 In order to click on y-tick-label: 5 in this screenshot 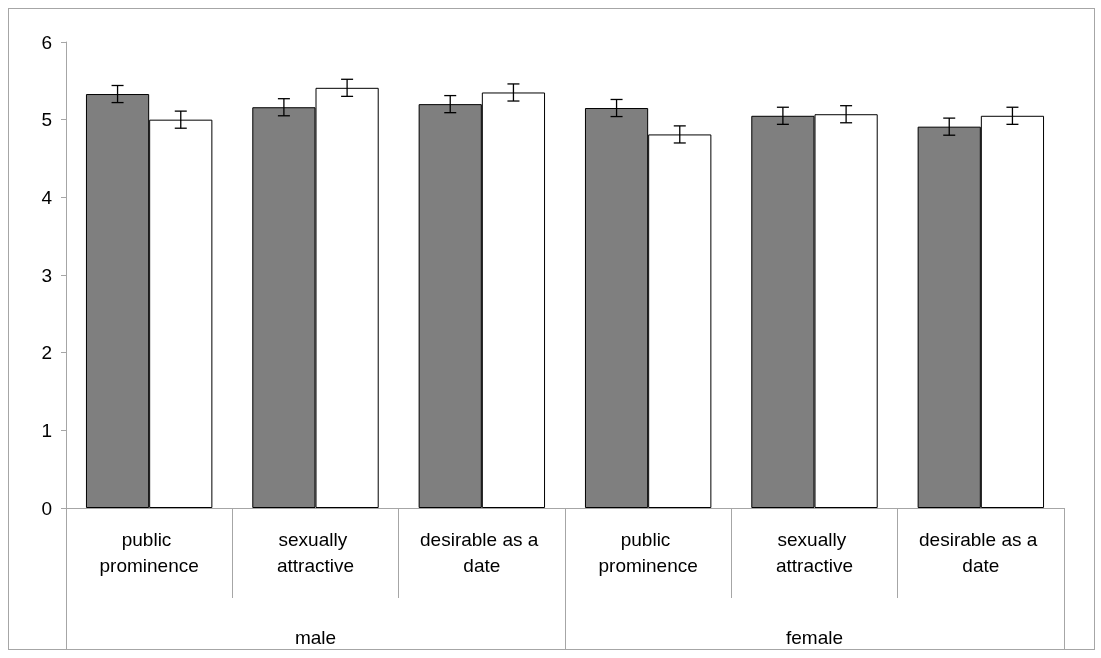, I will do `click(46, 120)`.